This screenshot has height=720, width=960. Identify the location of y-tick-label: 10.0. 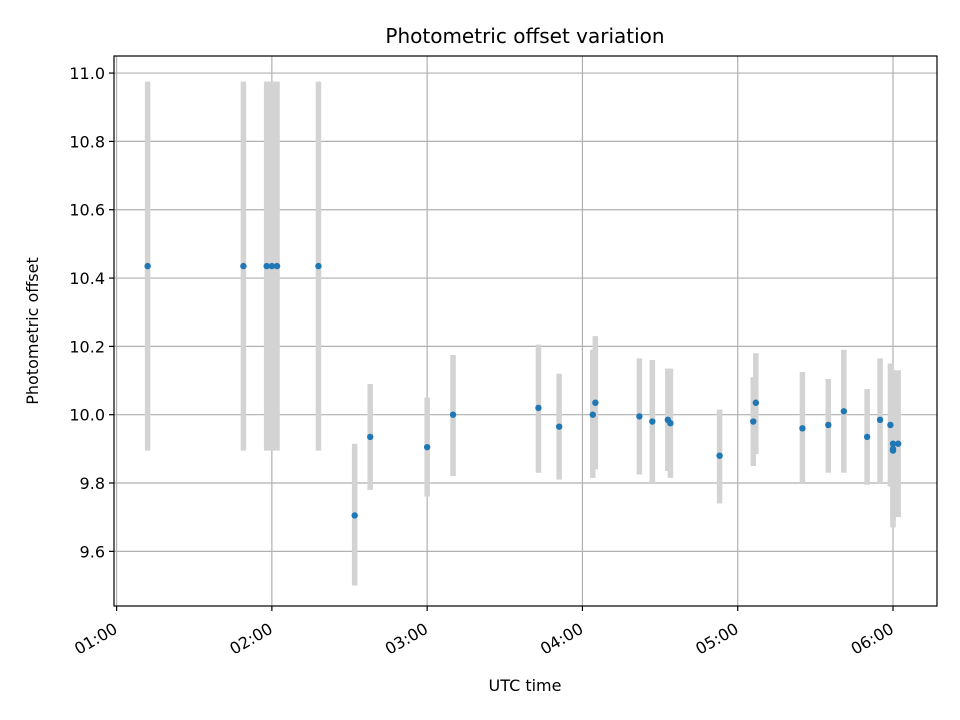
(87, 415).